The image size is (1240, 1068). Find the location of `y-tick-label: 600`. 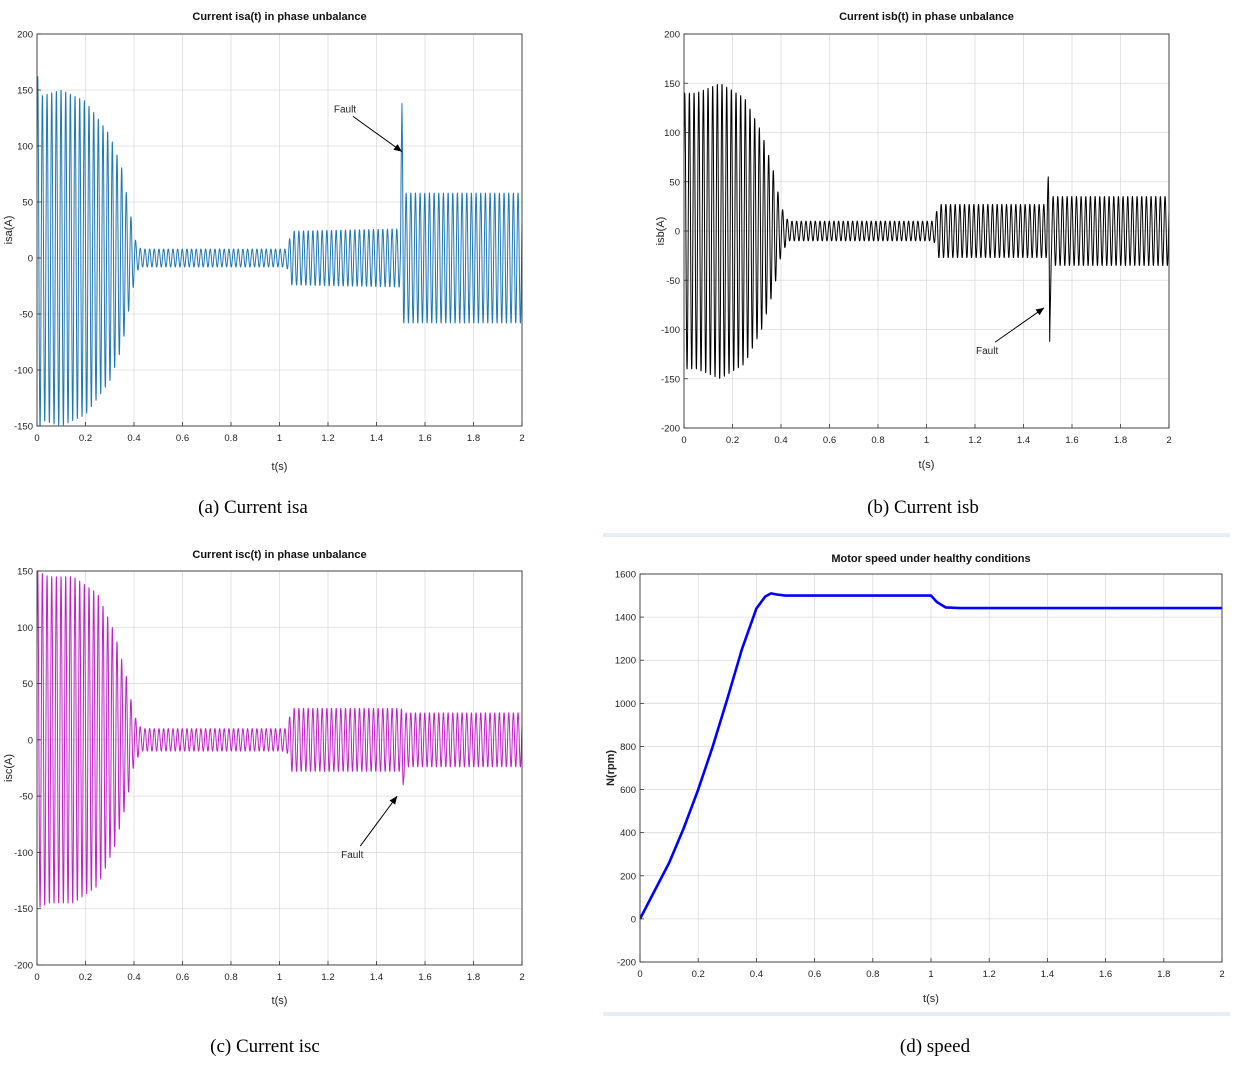

y-tick-label: 600 is located at coordinates (628, 790).